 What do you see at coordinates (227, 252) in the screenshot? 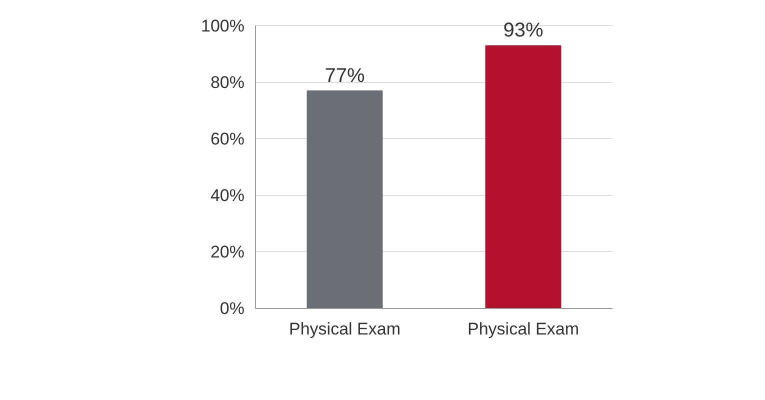
I see `y-tick-label: 20%` at bounding box center [227, 252].